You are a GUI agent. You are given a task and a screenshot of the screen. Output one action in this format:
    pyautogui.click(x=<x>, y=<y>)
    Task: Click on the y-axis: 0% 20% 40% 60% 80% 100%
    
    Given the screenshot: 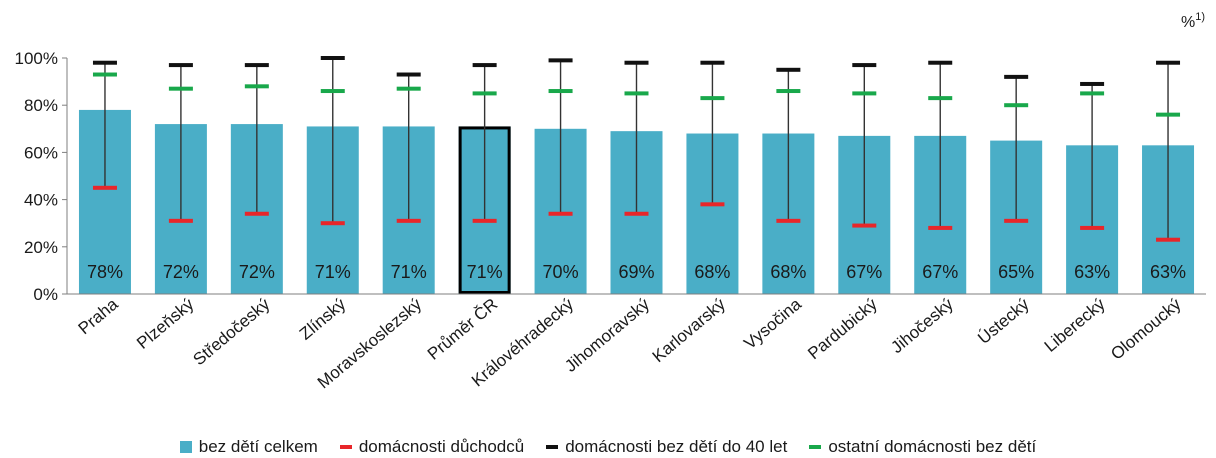 What is the action you would take?
    pyautogui.click(x=41, y=176)
    